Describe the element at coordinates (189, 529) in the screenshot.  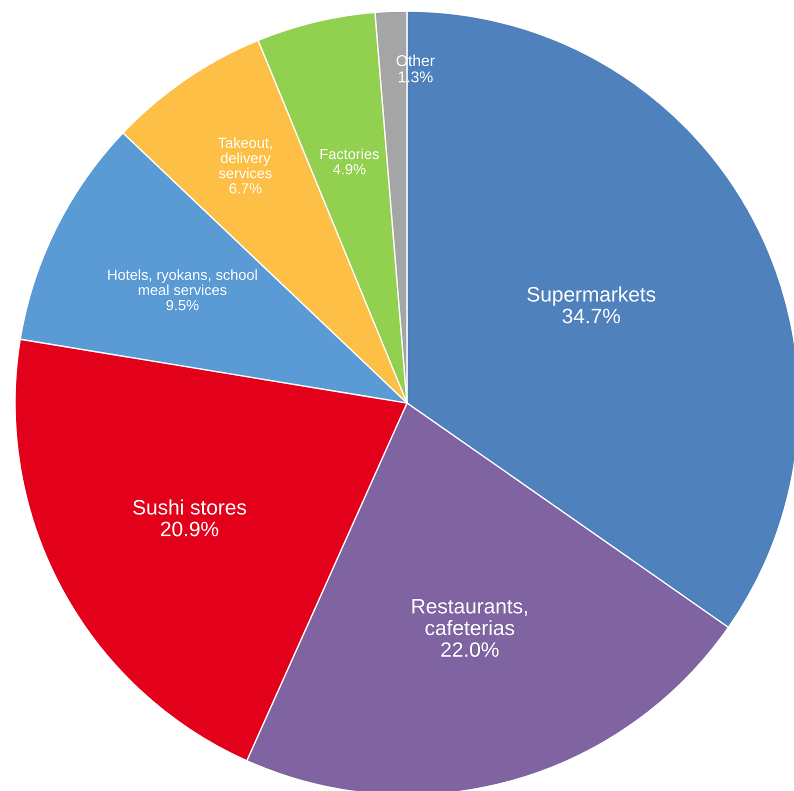
I see `data-label: 20.9%` at that location.